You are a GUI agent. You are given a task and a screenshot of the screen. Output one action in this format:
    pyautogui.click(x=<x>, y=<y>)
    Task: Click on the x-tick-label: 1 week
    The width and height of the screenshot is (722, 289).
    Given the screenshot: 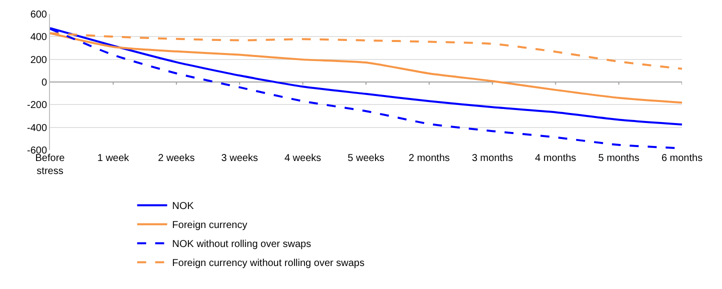 What is the action you would take?
    pyautogui.click(x=113, y=158)
    